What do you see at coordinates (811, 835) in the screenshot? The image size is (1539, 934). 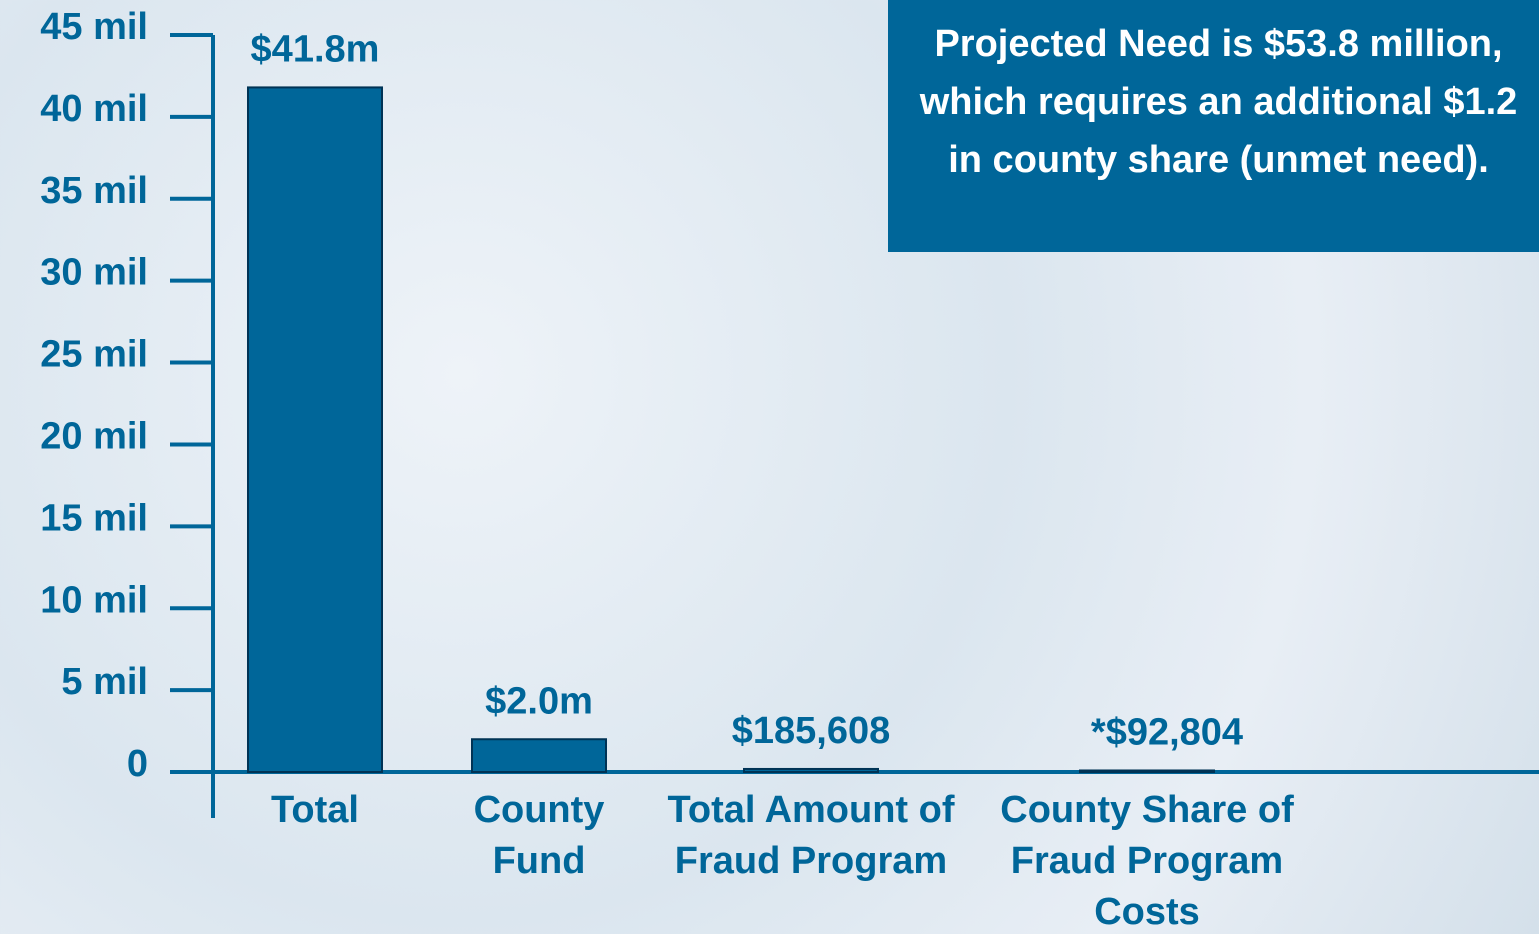 I see `x-tick-label: Total Amount of Fraud Program` at bounding box center [811, 835].